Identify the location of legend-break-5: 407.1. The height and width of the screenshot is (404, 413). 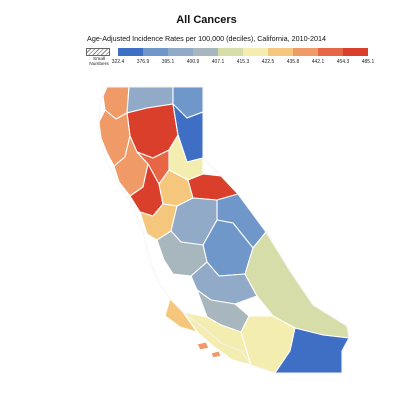
(218, 62).